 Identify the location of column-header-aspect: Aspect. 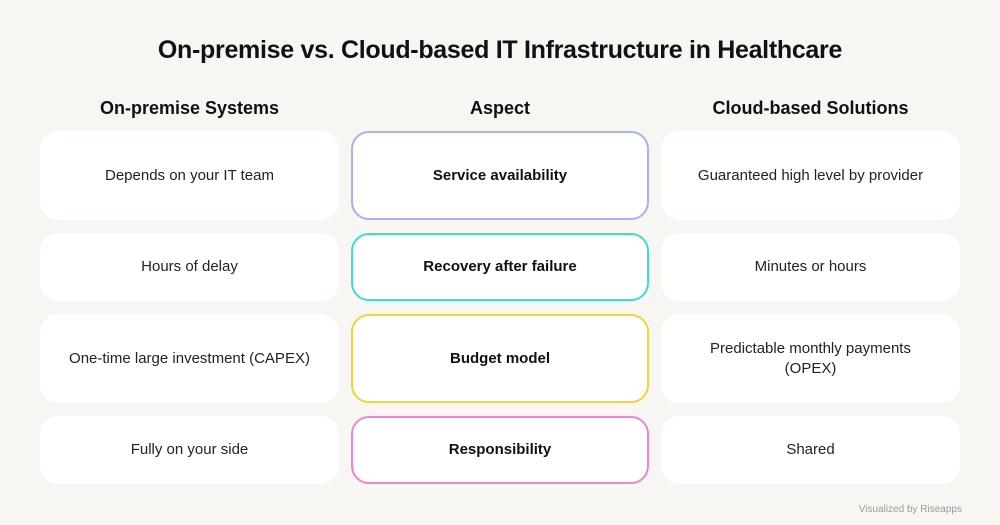
(500, 108).